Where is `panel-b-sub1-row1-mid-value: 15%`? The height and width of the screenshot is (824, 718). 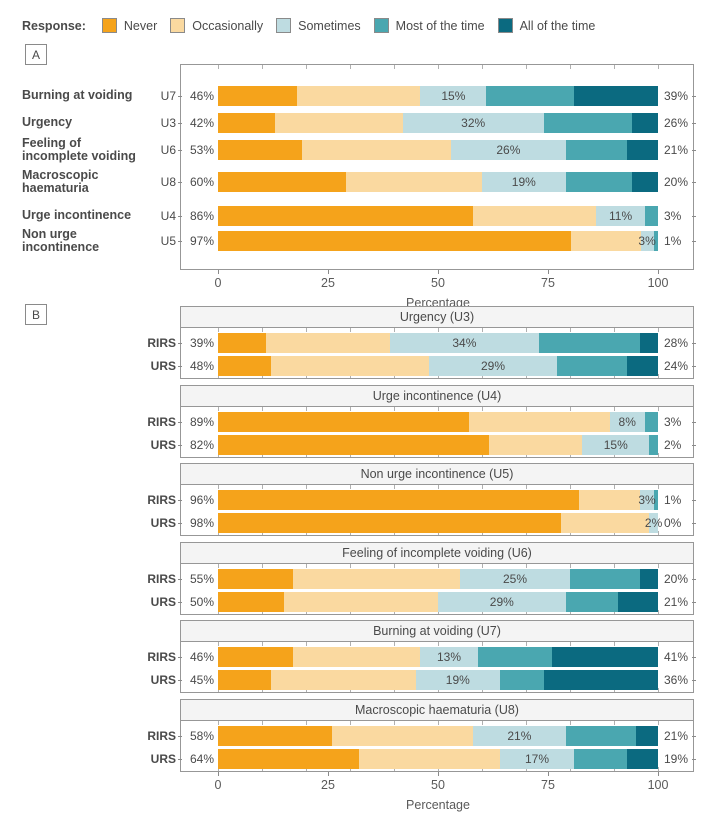 panel-b-sub1-row1-mid-value: 15% is located at coordinates (615, 445).